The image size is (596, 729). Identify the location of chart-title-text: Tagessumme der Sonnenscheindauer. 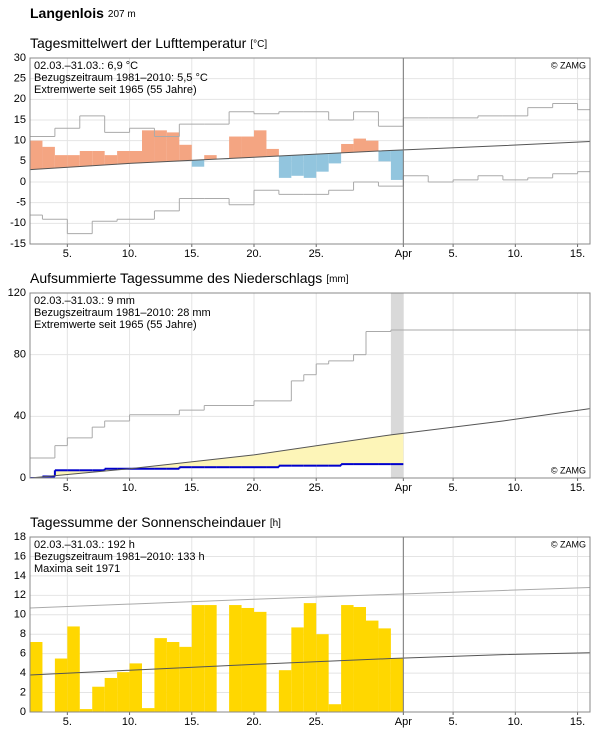
(148, 522).